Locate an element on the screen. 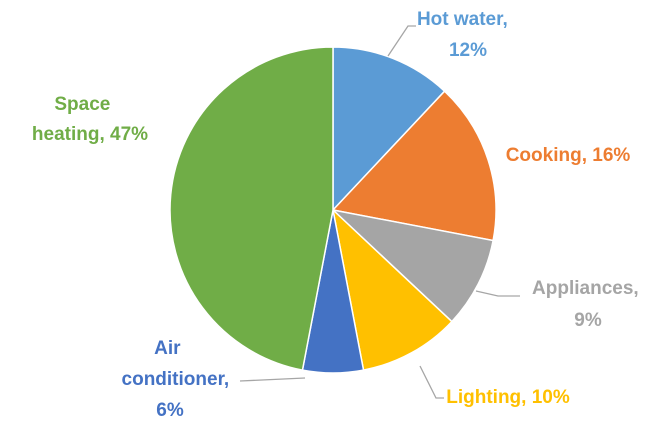  data-label: Lighting, 10% is located at coordinates (508, 397).